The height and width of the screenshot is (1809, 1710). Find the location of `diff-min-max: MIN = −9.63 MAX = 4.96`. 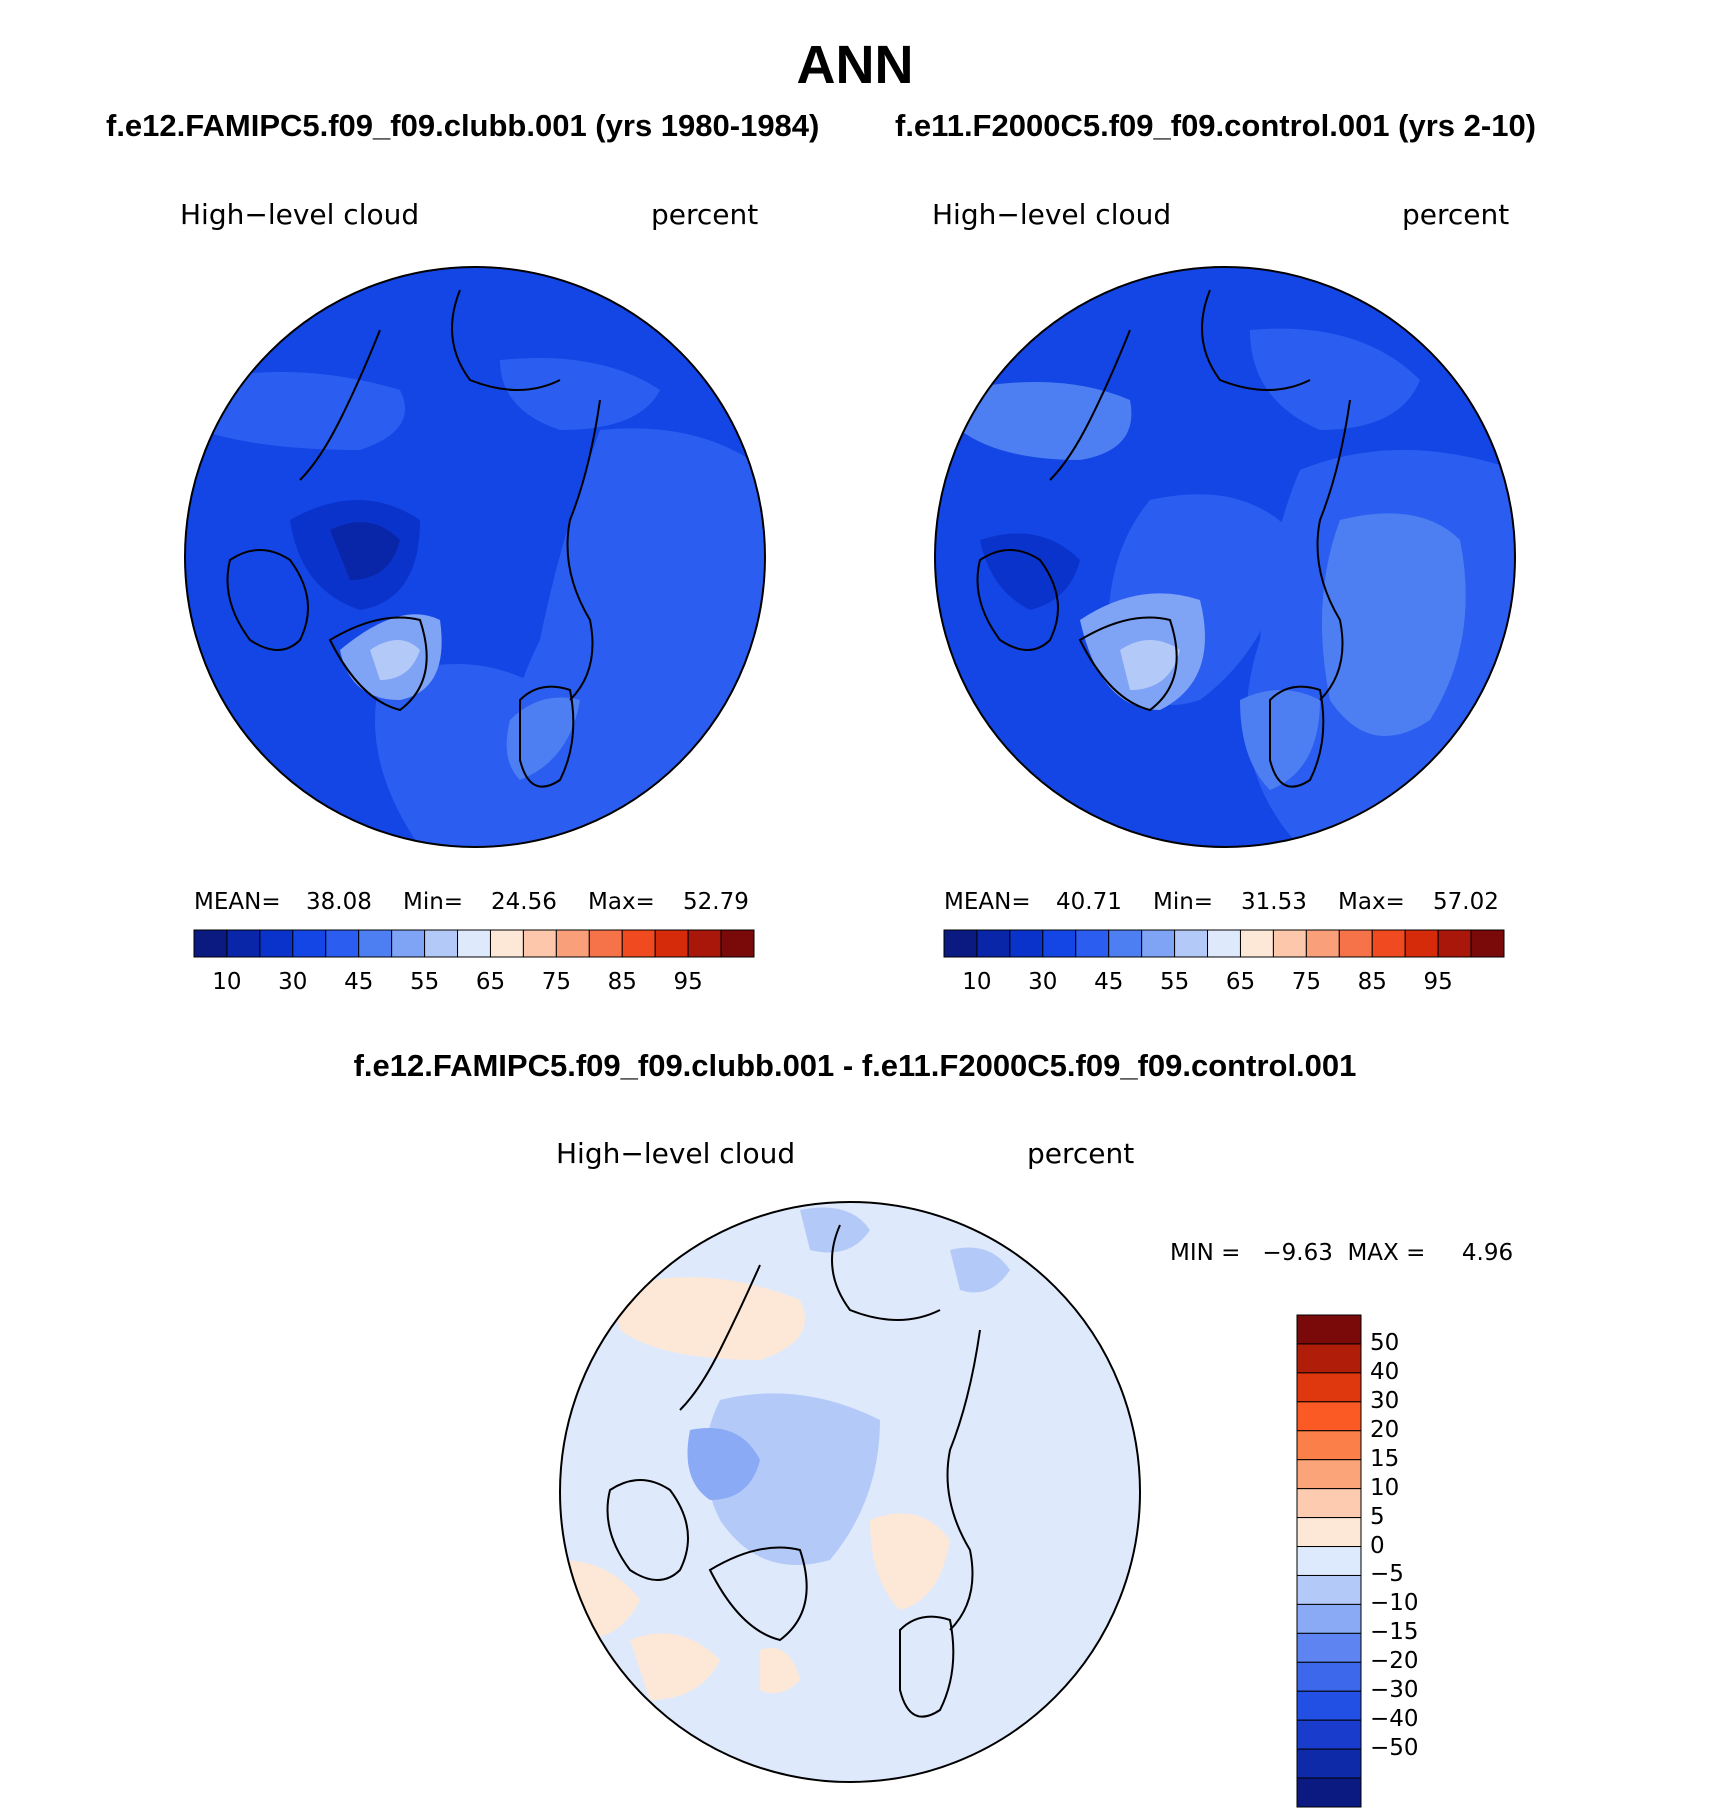

diff-min-max: MIN = −9.63 MAX = 4.96 is located at coordinates (1342, 1253).